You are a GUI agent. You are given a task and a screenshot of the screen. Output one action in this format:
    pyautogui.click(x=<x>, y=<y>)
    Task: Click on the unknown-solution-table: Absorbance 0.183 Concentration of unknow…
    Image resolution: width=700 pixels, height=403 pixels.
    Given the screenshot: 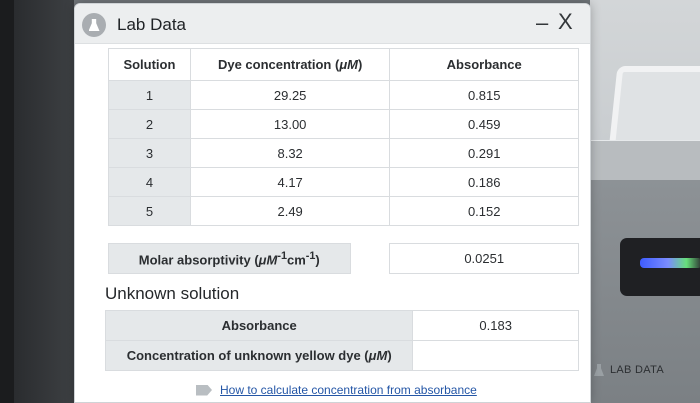 What is the action you would take?
    pyautogui.click(x=341, y=340)
    